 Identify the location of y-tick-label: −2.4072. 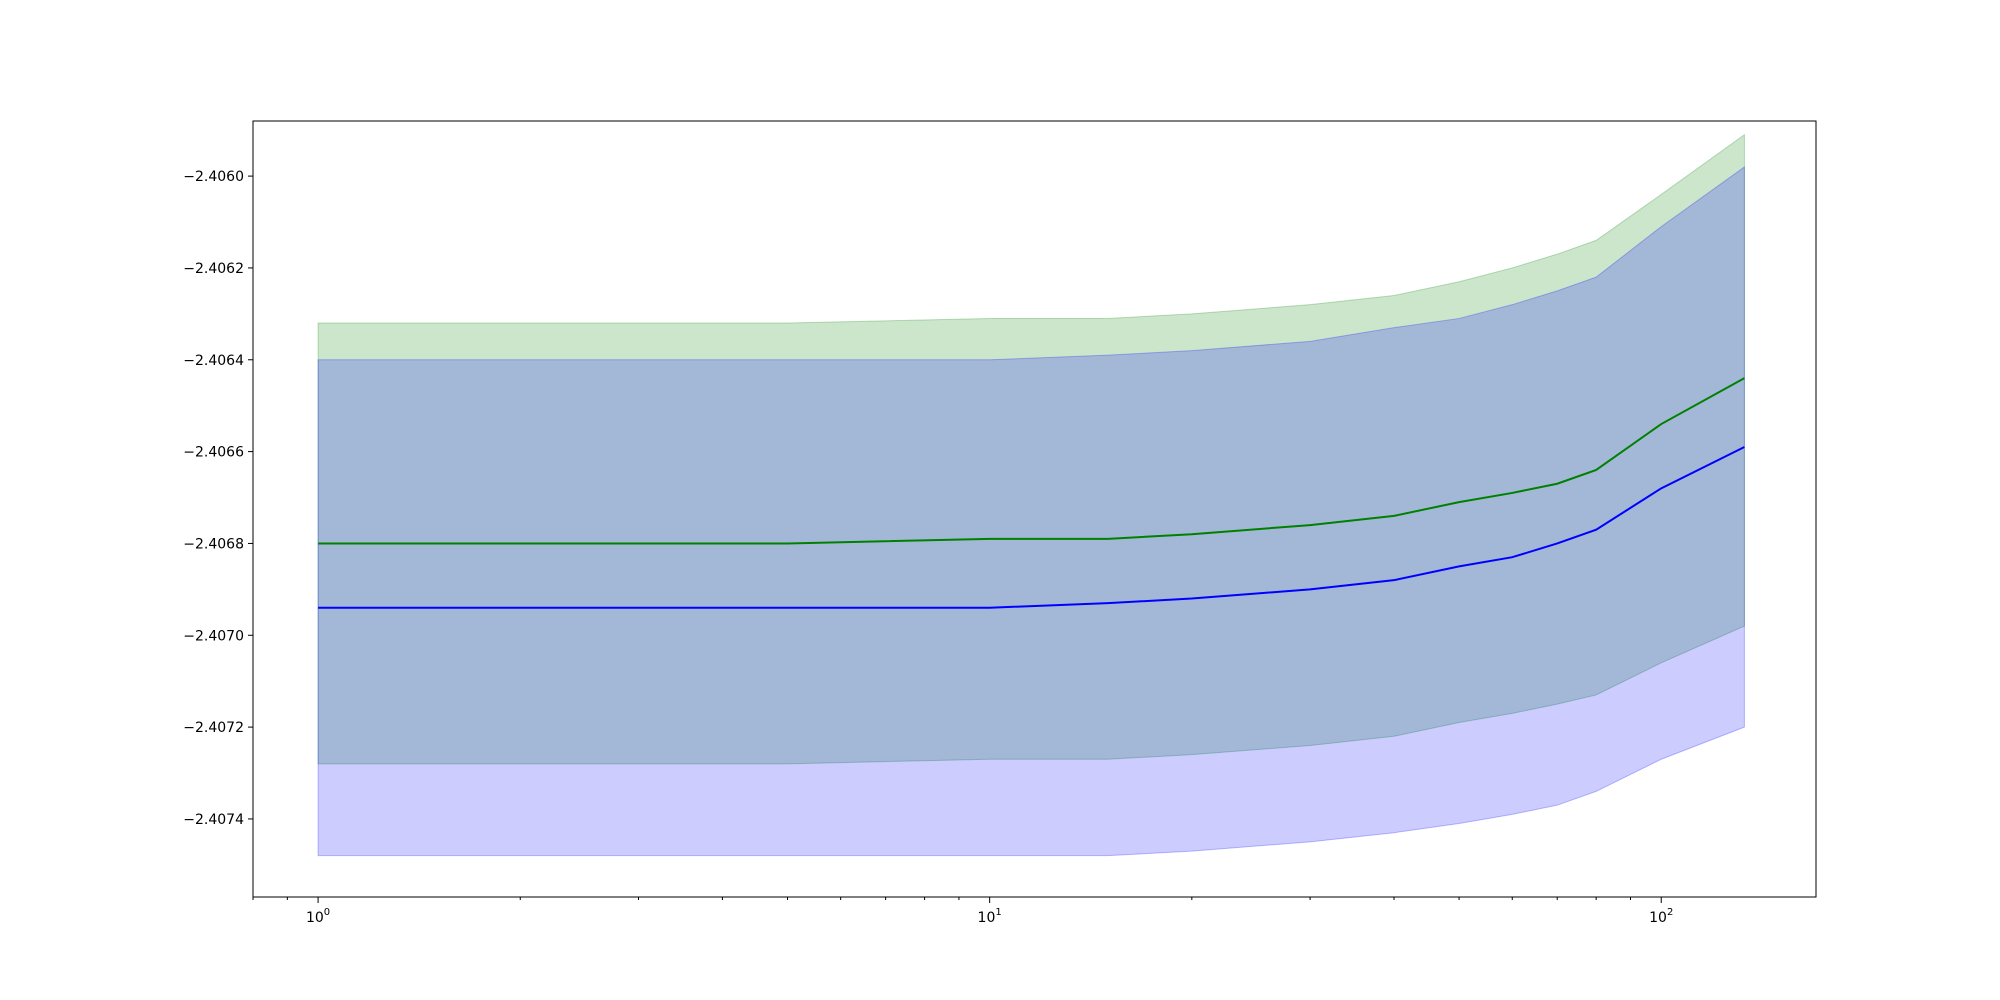
(213, 728).